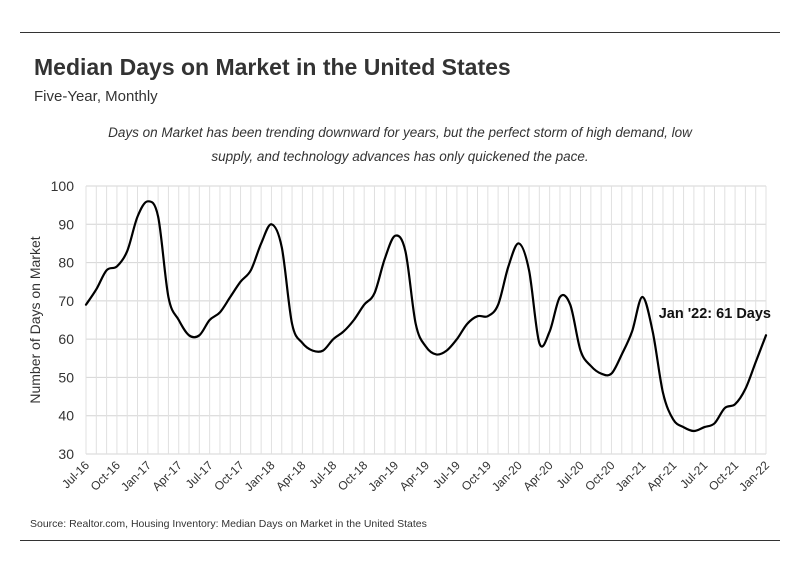  Describe the element at coordinates (66, 454) in the screenshot. I see `y-tick-label: 30` at that location.